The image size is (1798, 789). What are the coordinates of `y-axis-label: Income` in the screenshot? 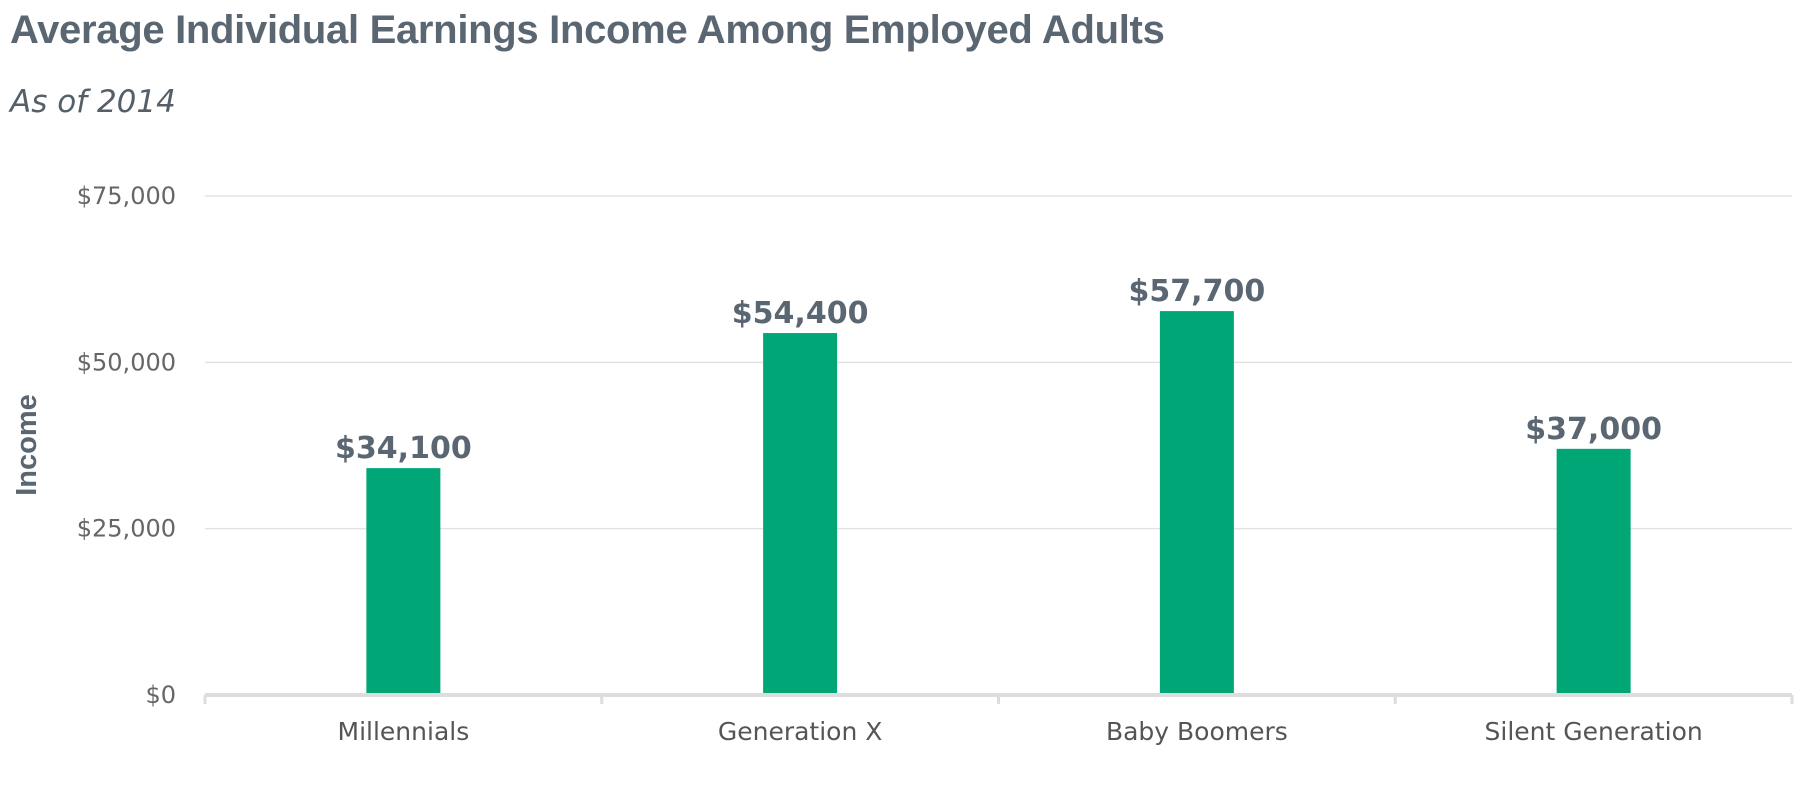 It's located at (27, 445).